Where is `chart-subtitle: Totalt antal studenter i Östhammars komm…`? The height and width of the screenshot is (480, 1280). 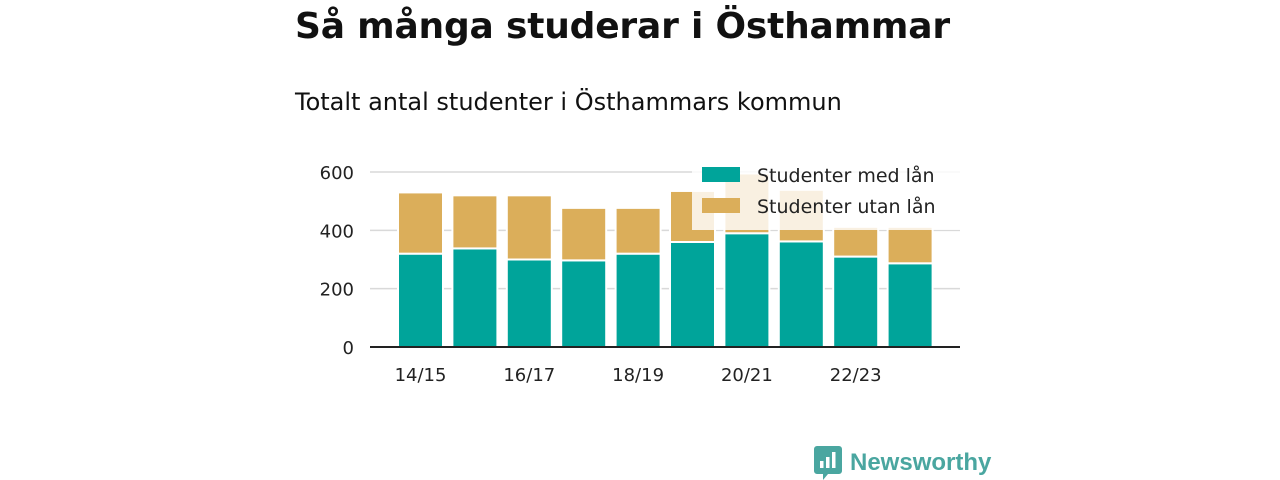 chart-subtitle: Totalt antal studenter i Östhammars komm… is located at coordinates (568, 102).